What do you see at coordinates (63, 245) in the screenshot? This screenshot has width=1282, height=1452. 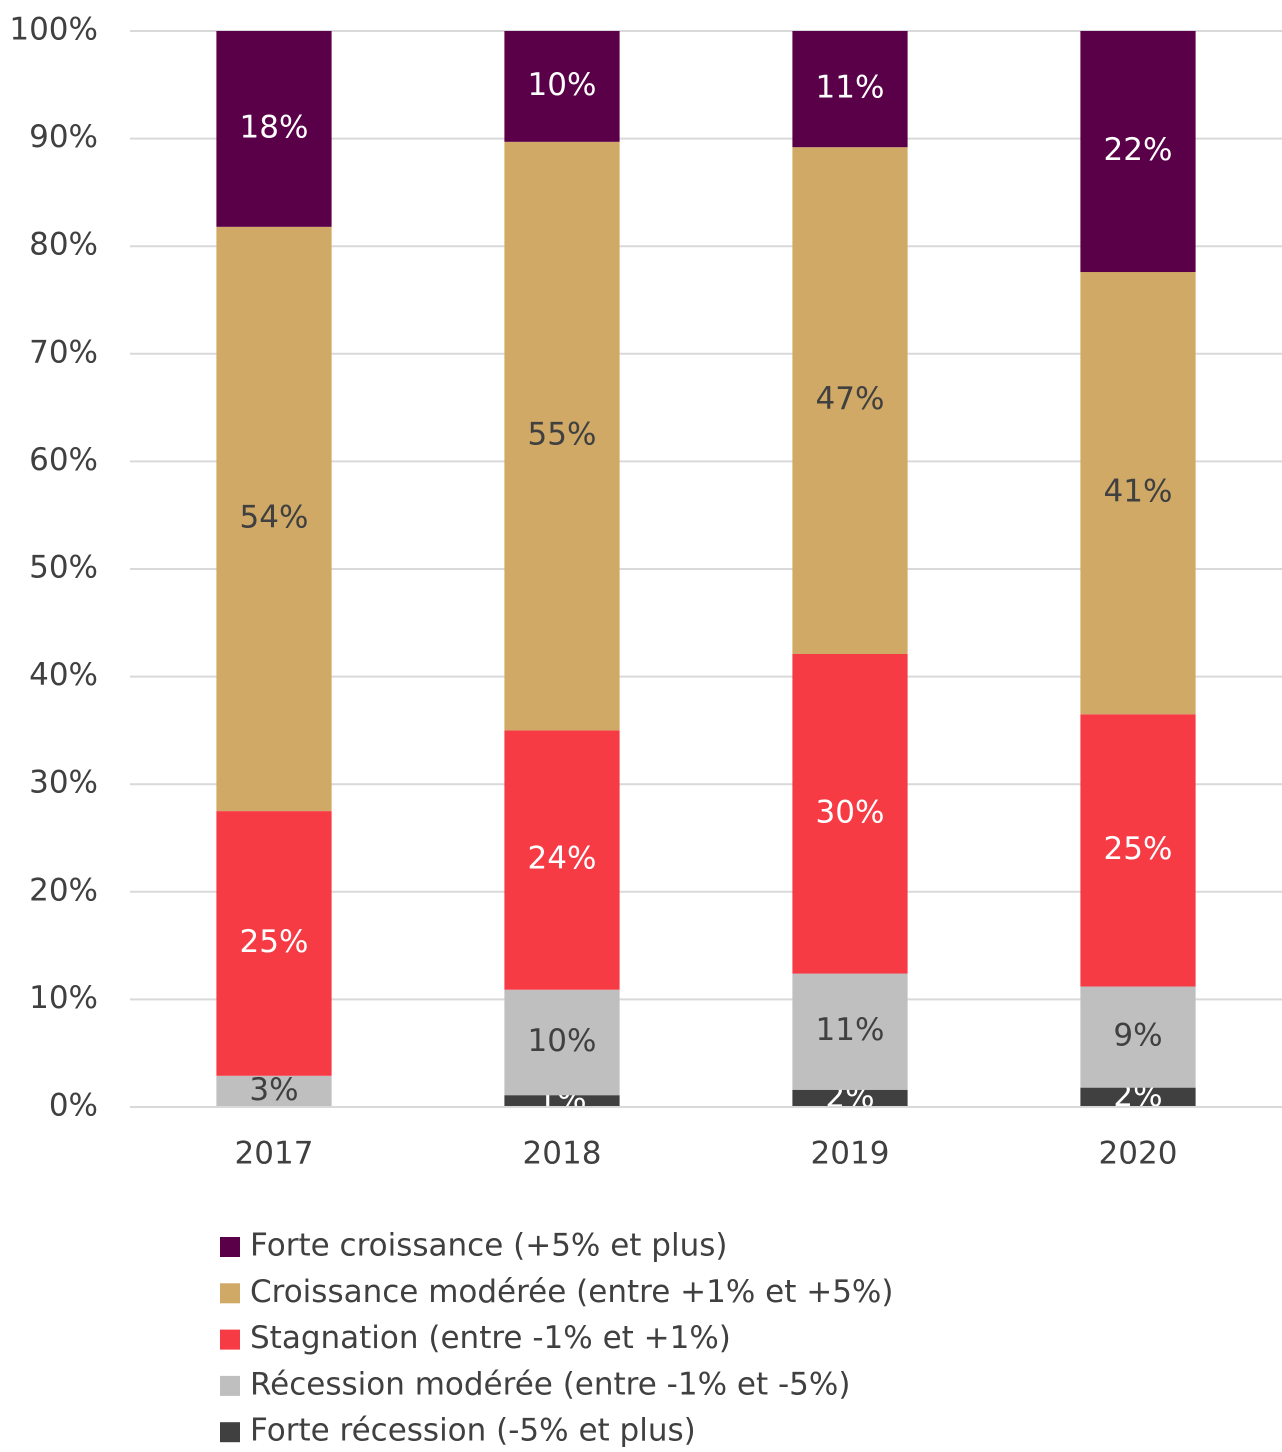 I see `y-tick-label: 80%` at bounding box center [63, 245].